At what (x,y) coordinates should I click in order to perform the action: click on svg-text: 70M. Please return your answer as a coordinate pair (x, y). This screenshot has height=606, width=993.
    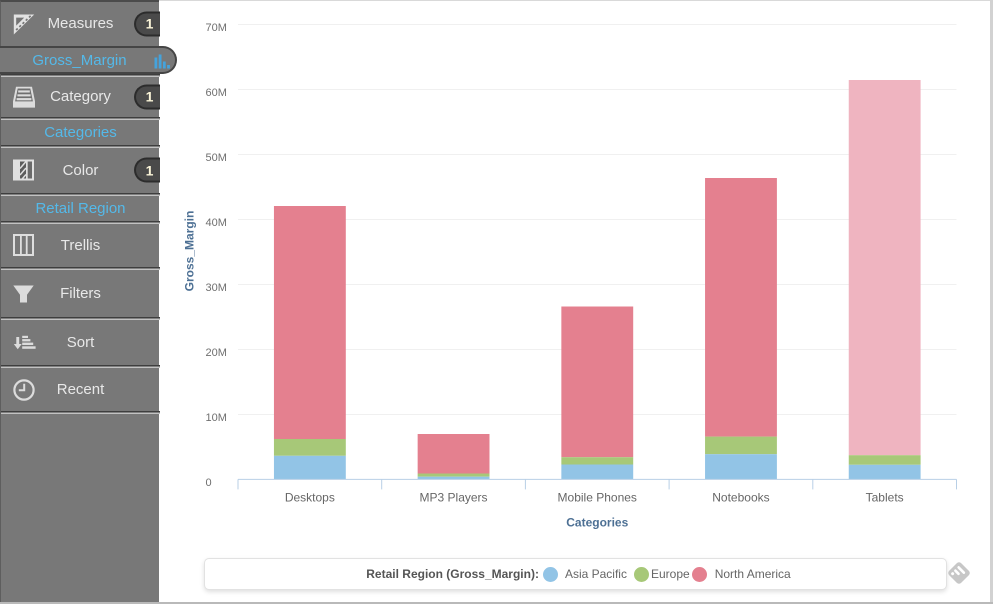
    Looking at the image, I should click on (216, 28).